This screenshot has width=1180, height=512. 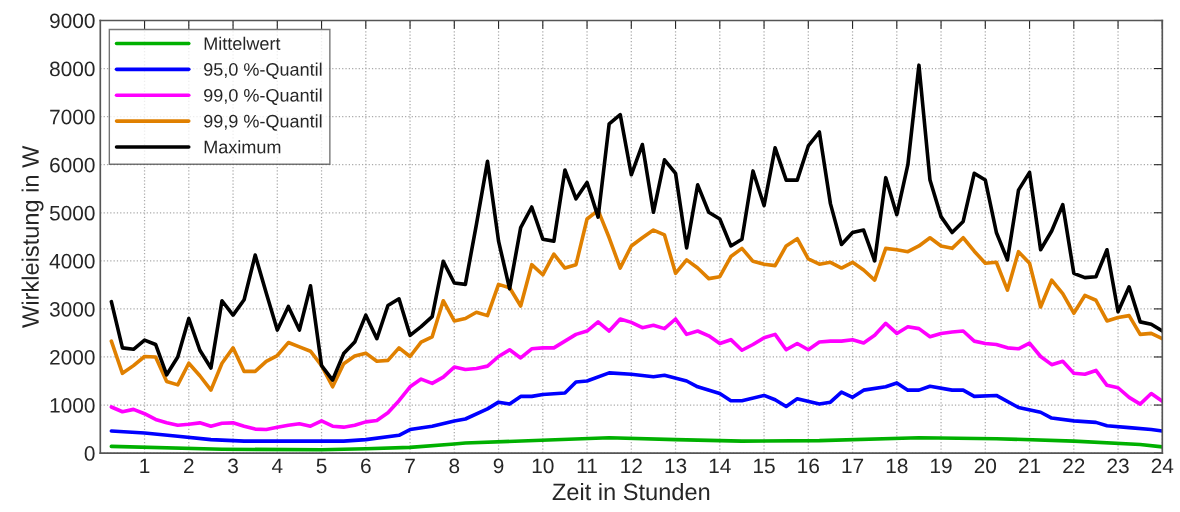 What do you see at coordinates (1074, 466) in the screenshot?
I see `x-tick-label: 22` at bounding box center [1074, 466].